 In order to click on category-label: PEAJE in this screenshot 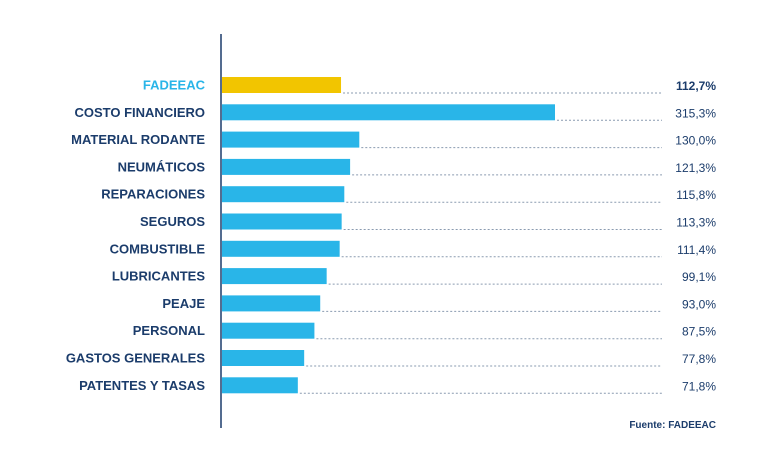, I will do `click(183, 303)`.